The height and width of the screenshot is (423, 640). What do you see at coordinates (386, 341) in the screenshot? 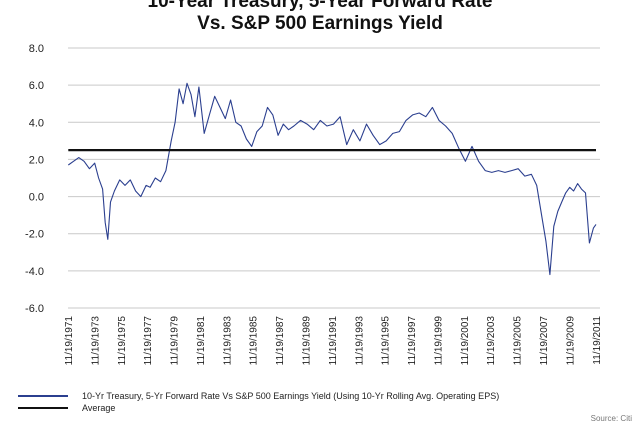
I see `x-tick-label: 11/19/1995` at bounding box center [386, 341].